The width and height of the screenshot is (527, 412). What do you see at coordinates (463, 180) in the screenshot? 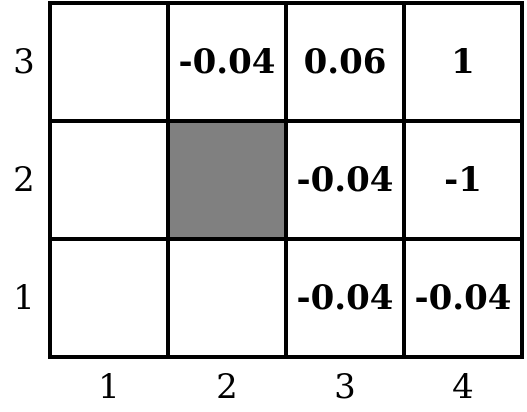
I see `cell-value: -1` at bounding box center [463, 180].